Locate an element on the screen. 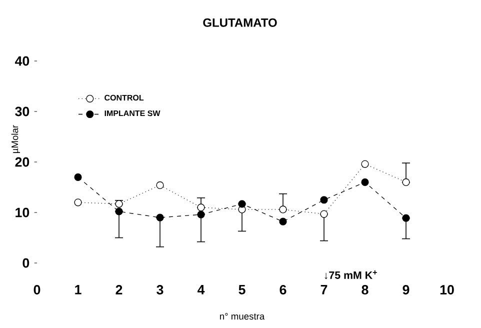 This screenshot has height=328, width=481. text: ↓75 mM K$^{+}$ is located at coordinates (350, 275).